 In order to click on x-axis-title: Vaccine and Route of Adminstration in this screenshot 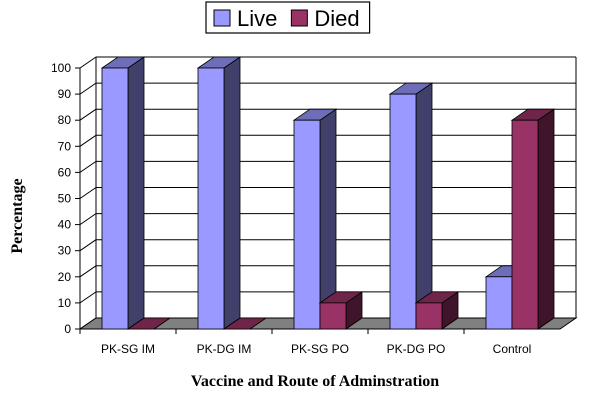, I will do `click(315, 381)`.